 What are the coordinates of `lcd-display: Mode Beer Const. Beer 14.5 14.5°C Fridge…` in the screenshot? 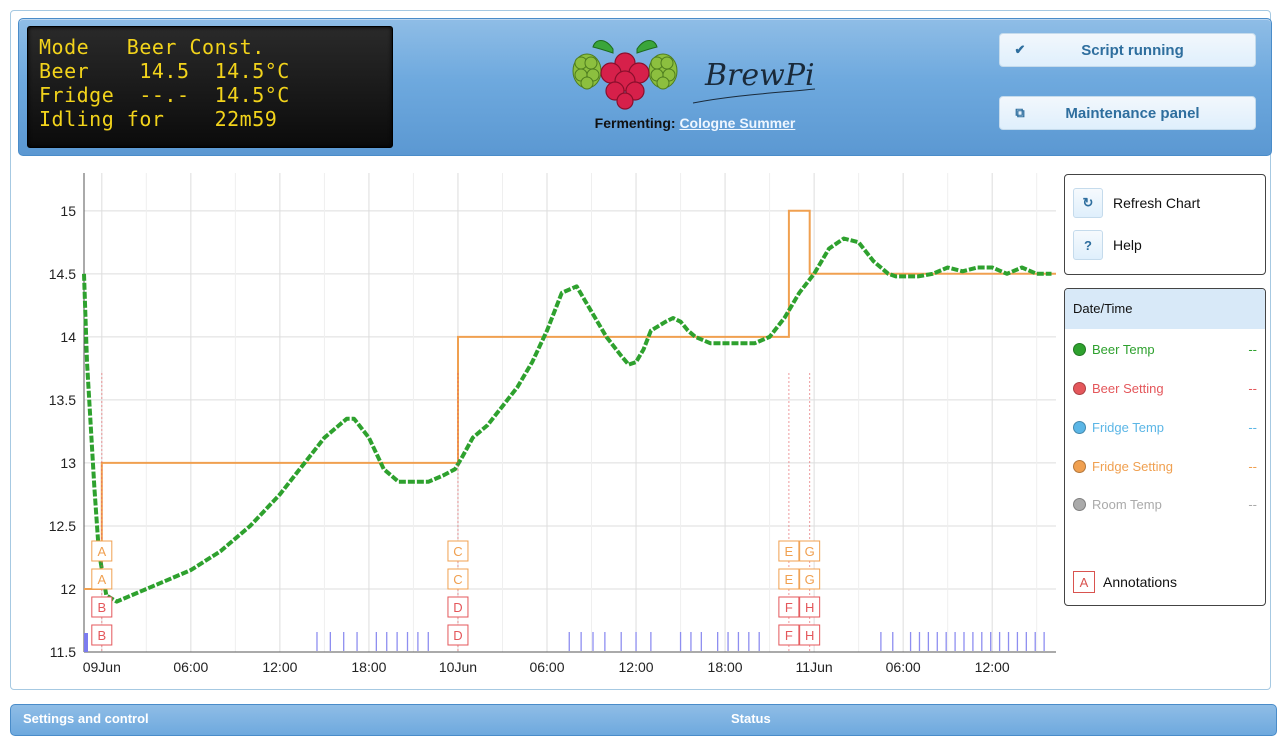 It's located at (210, 87).